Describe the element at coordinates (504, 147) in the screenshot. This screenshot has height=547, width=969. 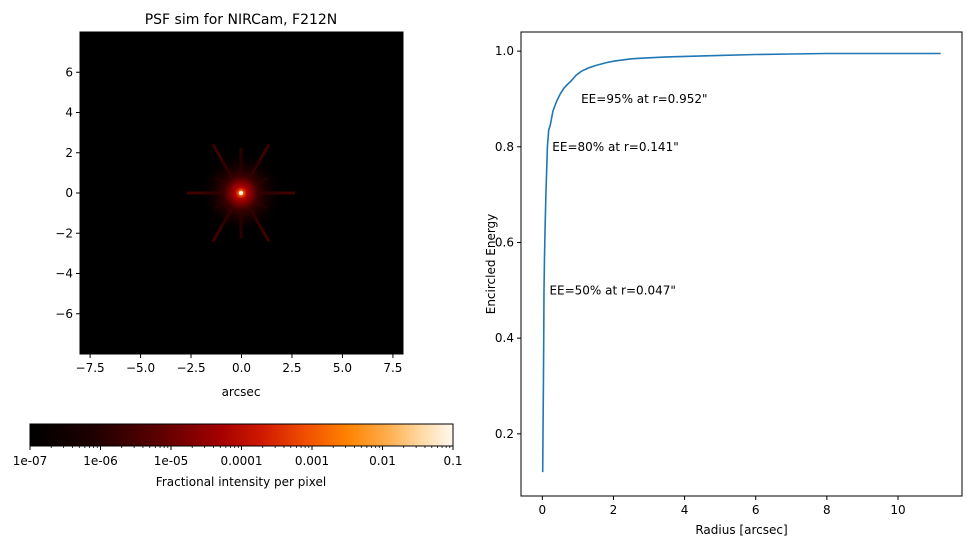
I see `ee-y-tick-label: 0.8` at that location.